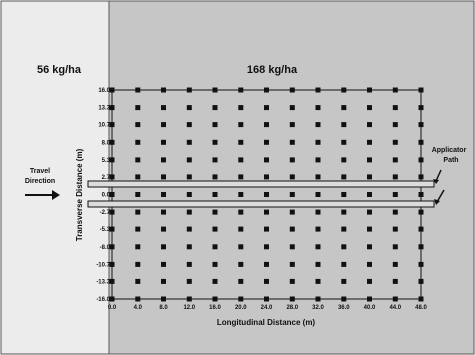 This screenshot has height=355, width=475. What do you see at coordinates (261, 184) in the screenshot?
I see `applicator-path-upper-lane` at bounding box center [261, 184].